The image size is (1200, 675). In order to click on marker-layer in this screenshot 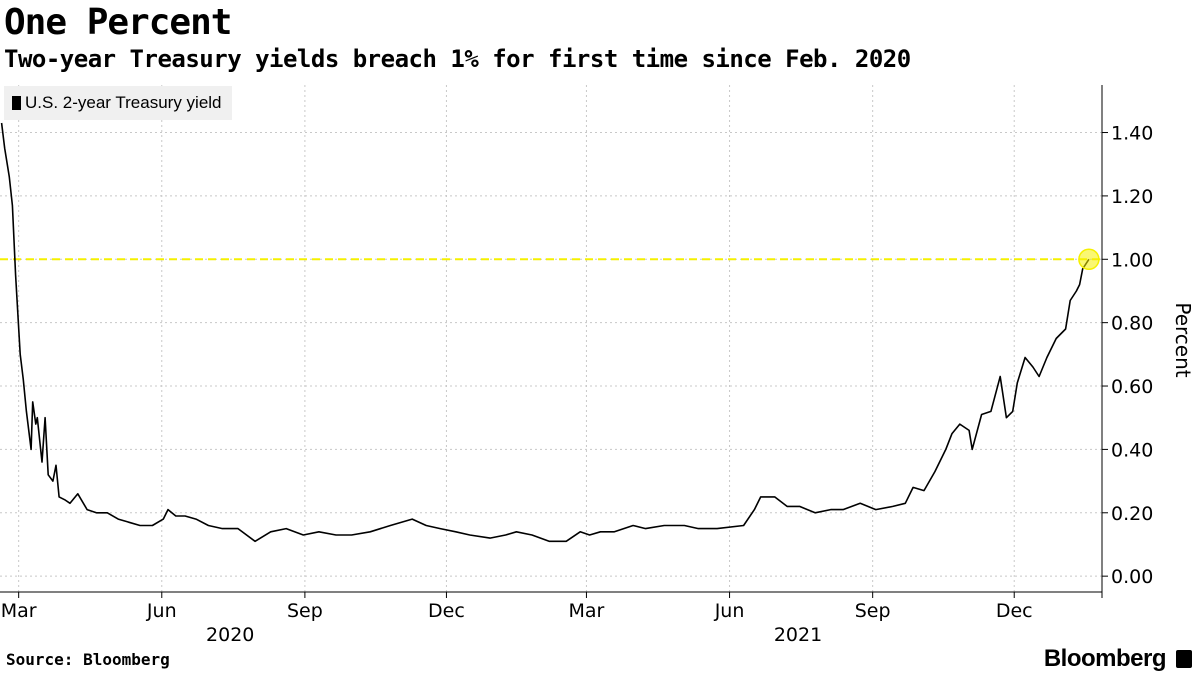, I will do `click(1089, 259)`.